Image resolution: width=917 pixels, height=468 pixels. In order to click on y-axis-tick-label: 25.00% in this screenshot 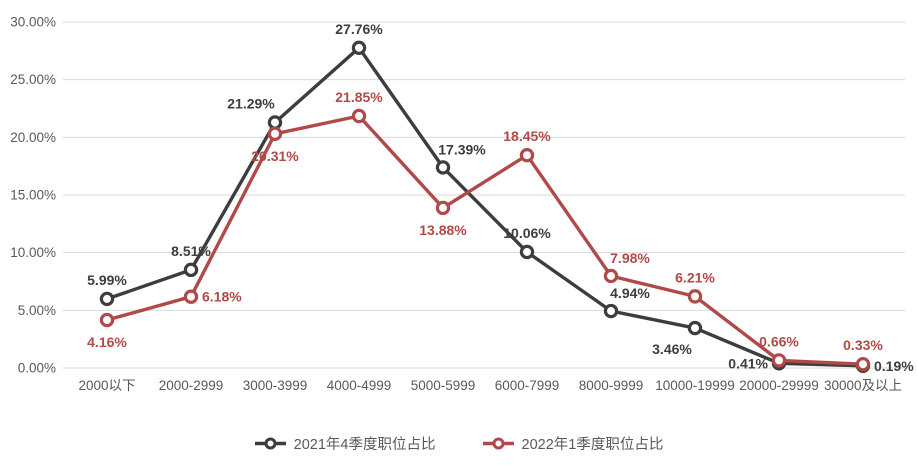, I will do `click(33, 79)`.